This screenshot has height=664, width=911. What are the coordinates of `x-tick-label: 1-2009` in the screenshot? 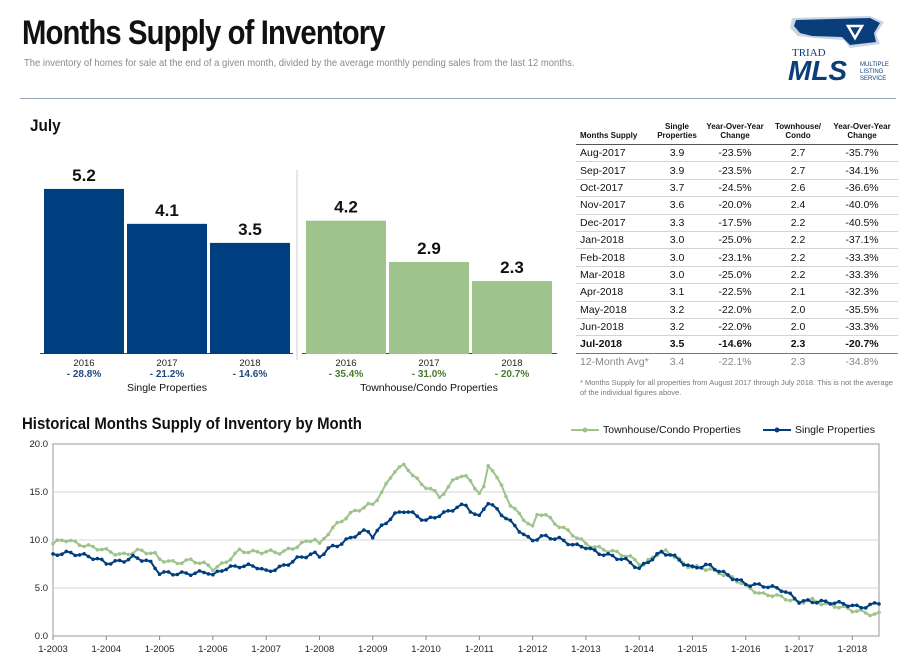 It's located at (373, 649).